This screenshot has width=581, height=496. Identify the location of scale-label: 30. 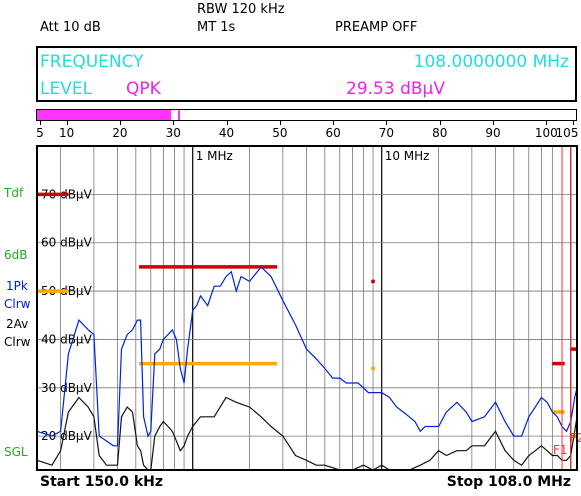
(173, 133).